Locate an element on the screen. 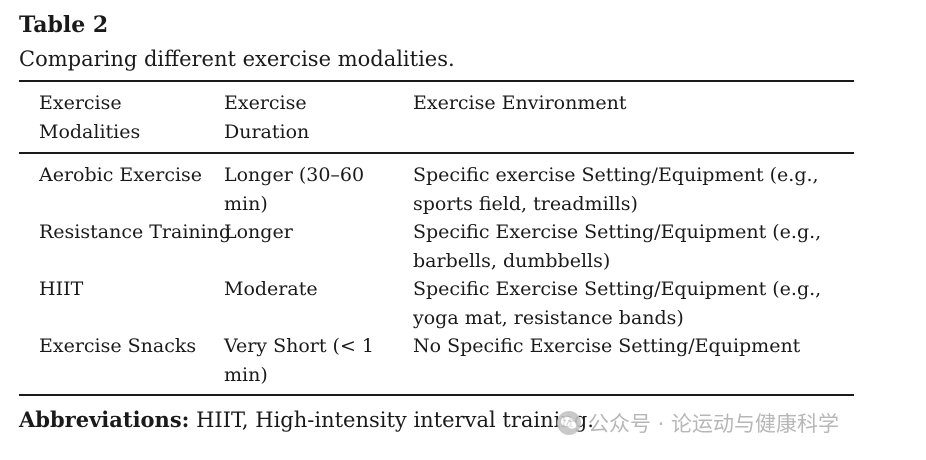 The image size is (926, 460). header-environment: Exercise Environment is located at coordinates (628, 103).